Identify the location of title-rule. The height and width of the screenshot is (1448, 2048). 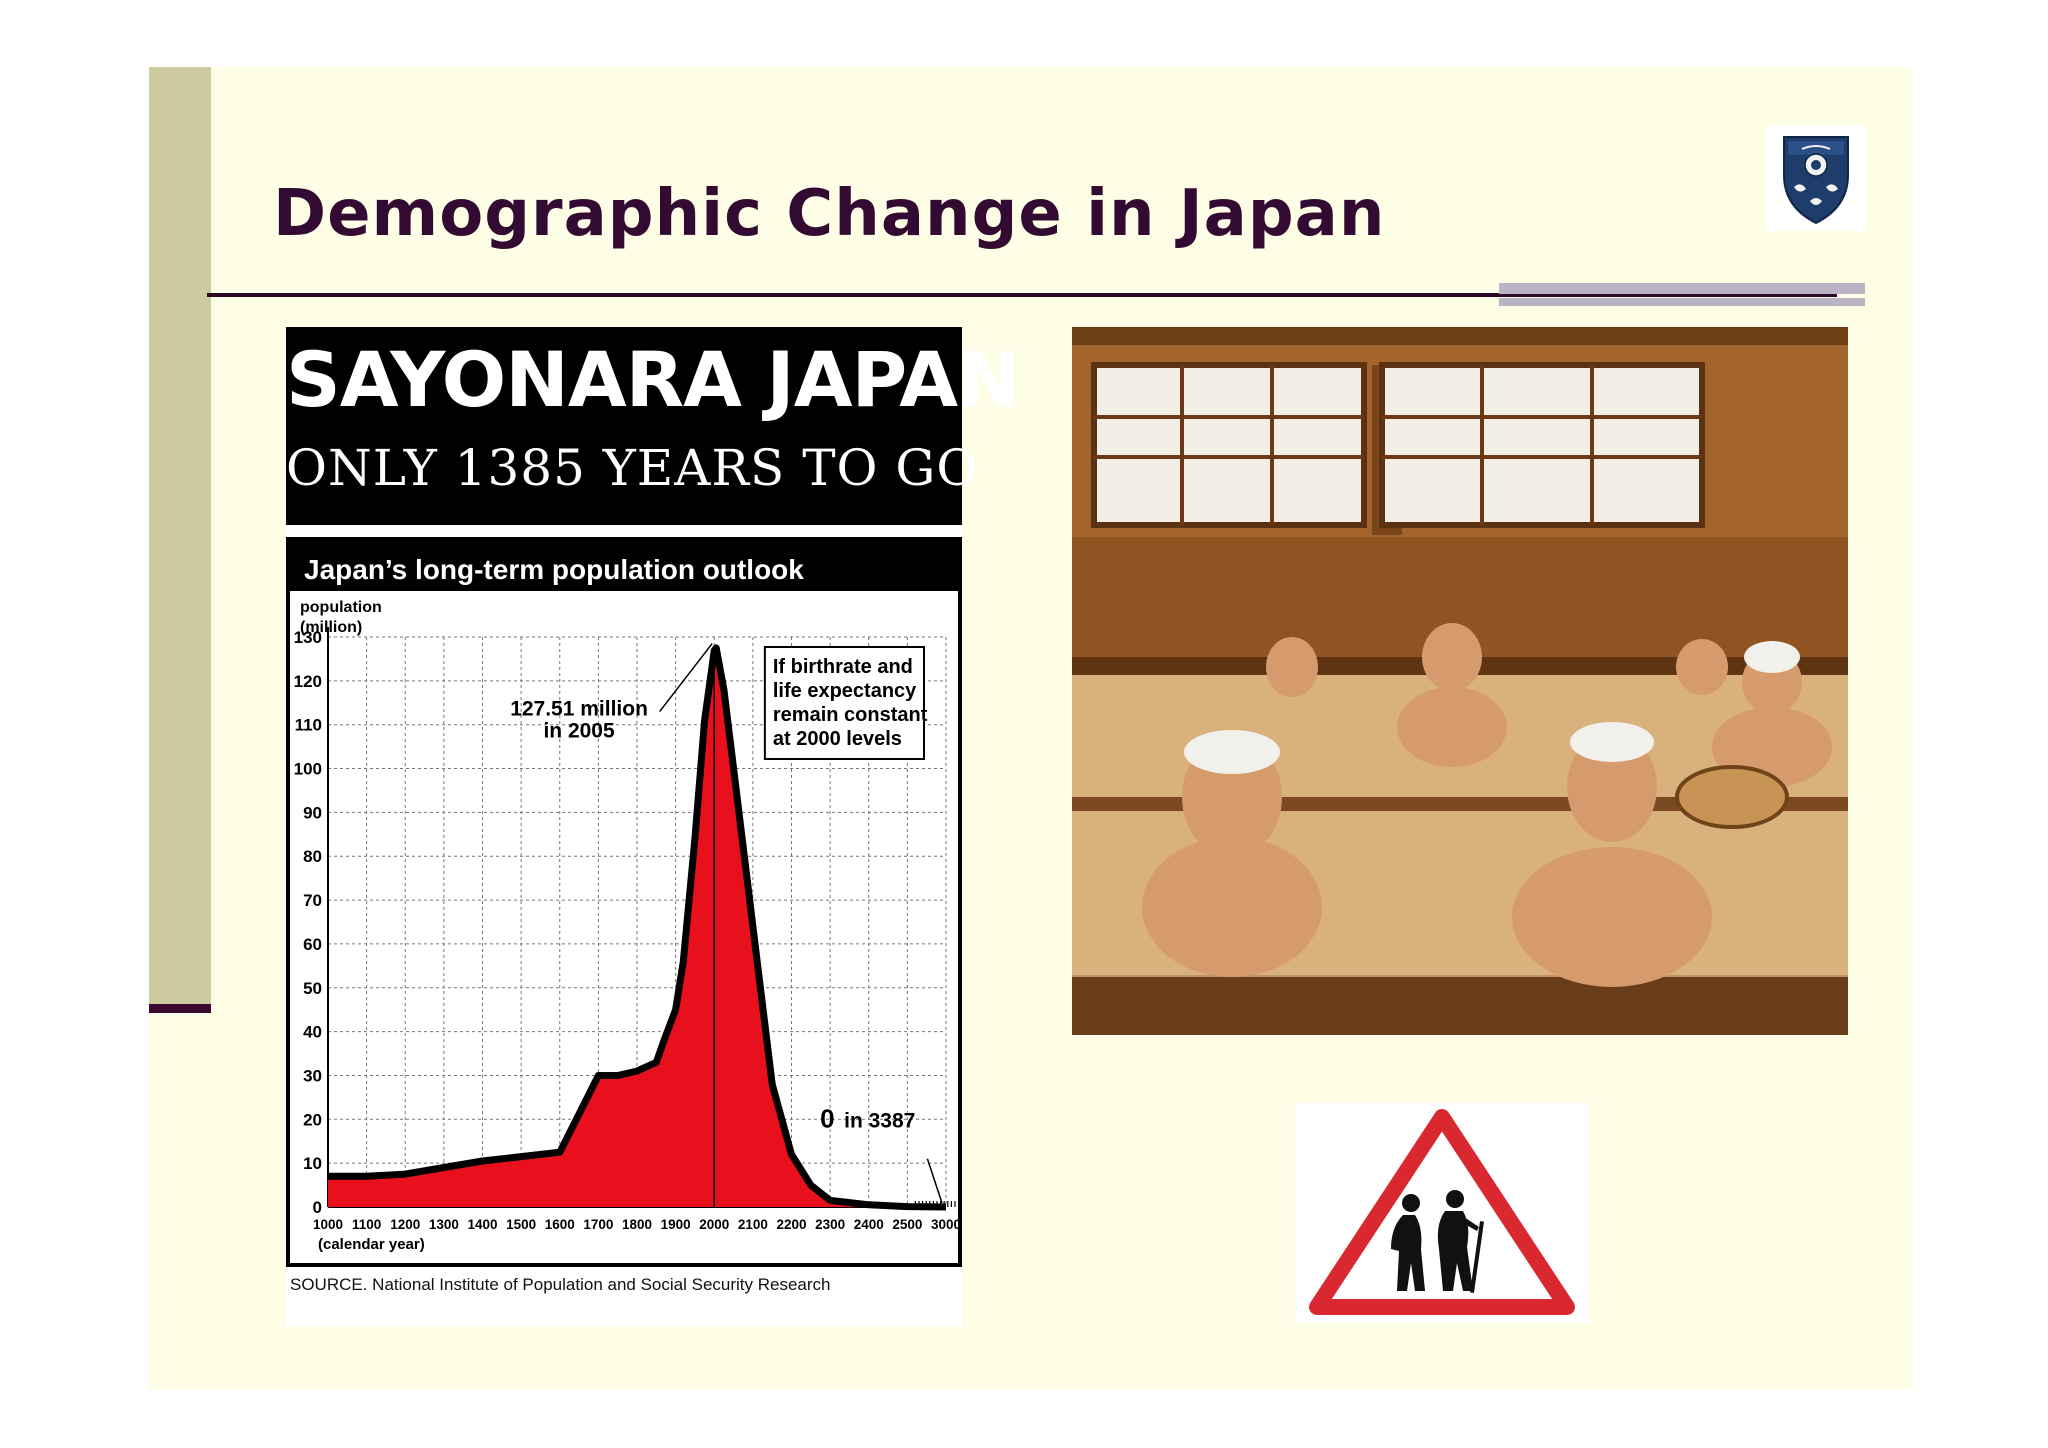
(1022, 295).